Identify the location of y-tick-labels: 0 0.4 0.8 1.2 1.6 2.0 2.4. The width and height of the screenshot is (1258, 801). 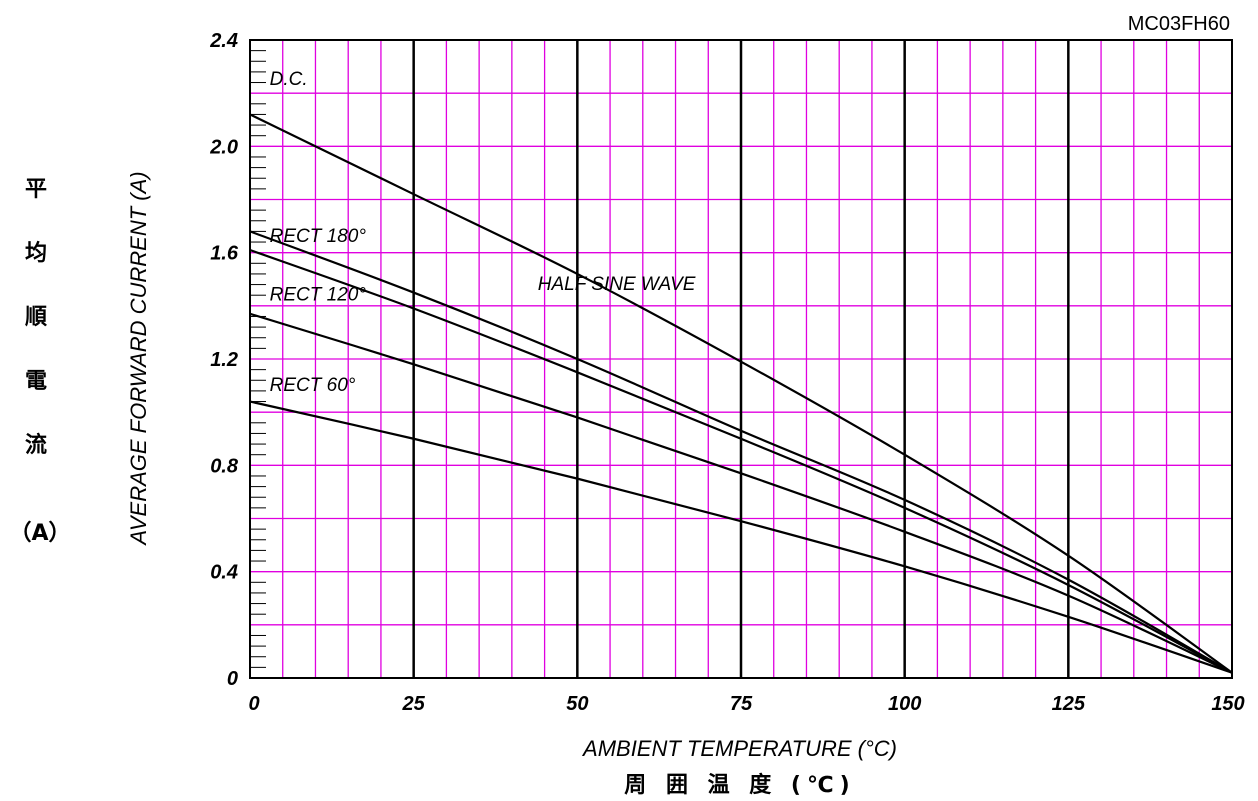
(224, 360).